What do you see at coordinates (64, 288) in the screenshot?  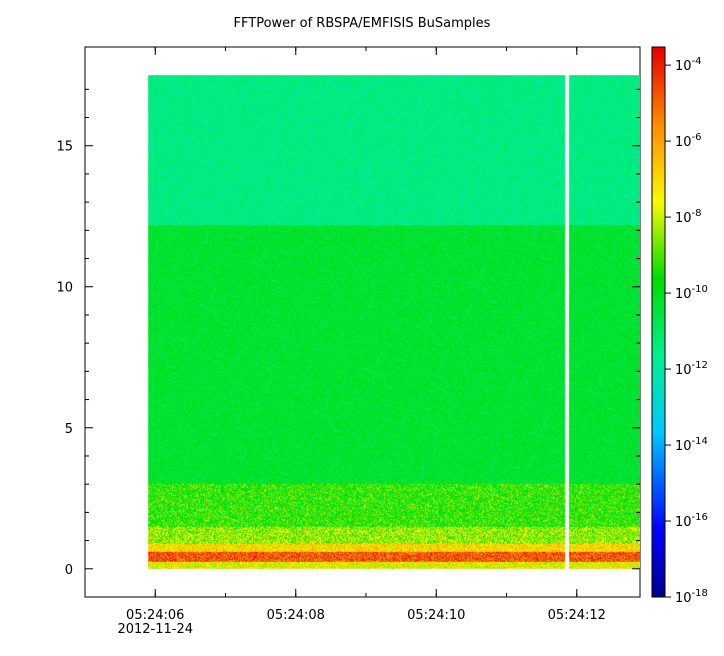 I see `y-tick-label: 10` at bounding box center [64, 288].